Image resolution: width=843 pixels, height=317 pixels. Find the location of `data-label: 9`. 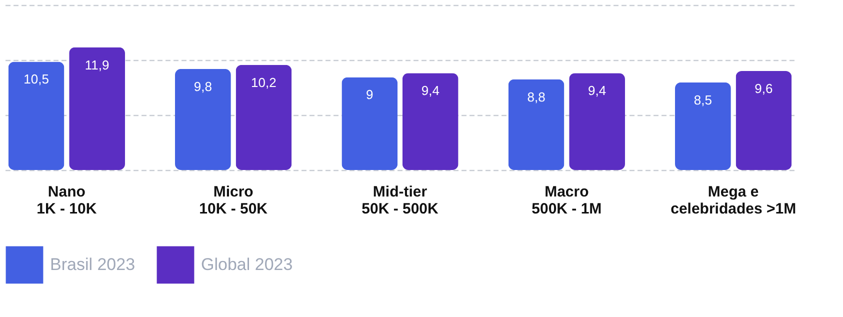

data-label: 9 is located at coordinates (370, 94).